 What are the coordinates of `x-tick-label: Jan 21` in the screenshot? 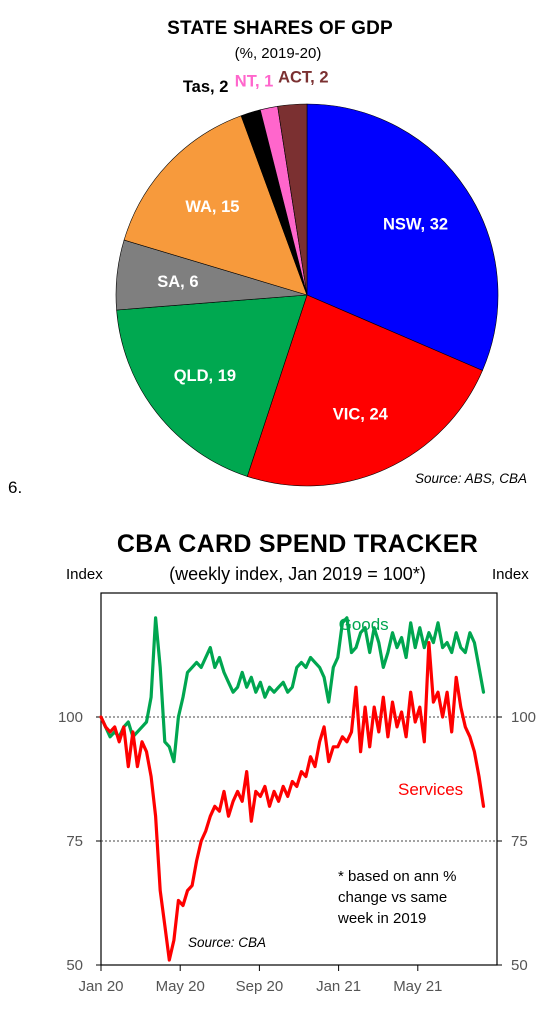 It's located at (338, 986).